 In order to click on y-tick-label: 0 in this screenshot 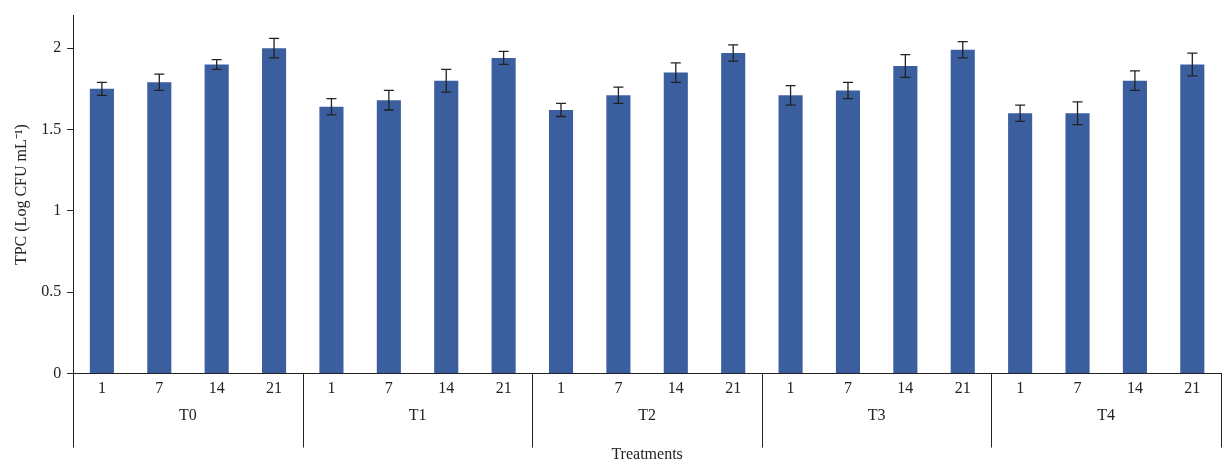, I will do `click(57, 372)`.